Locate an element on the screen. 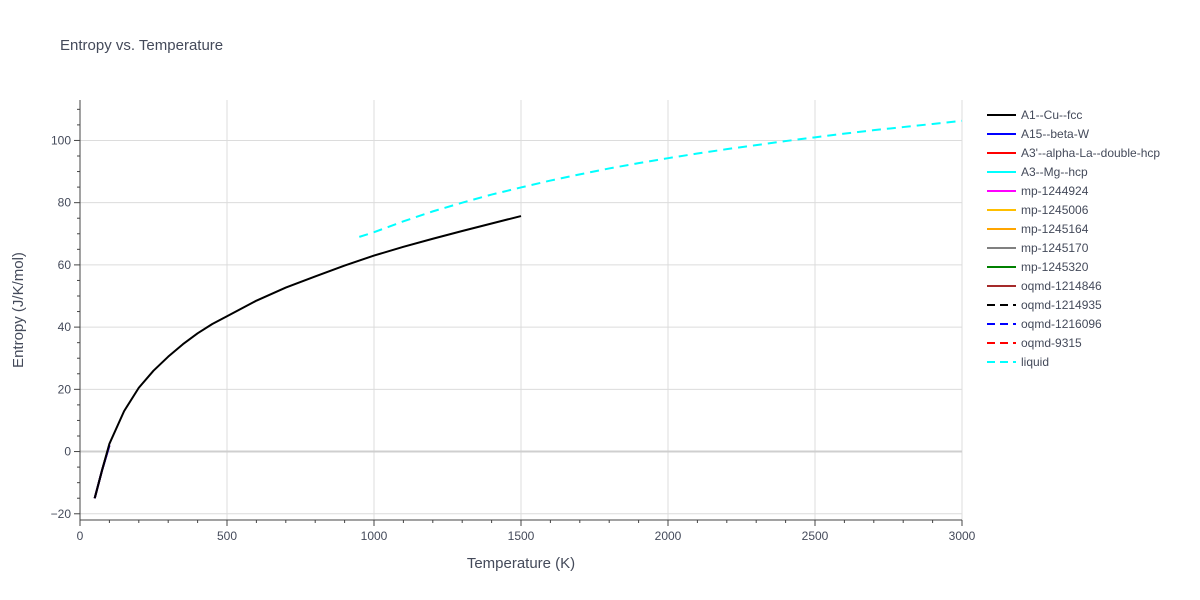  legend-label: liquid is located at coordinates (1035, 362).